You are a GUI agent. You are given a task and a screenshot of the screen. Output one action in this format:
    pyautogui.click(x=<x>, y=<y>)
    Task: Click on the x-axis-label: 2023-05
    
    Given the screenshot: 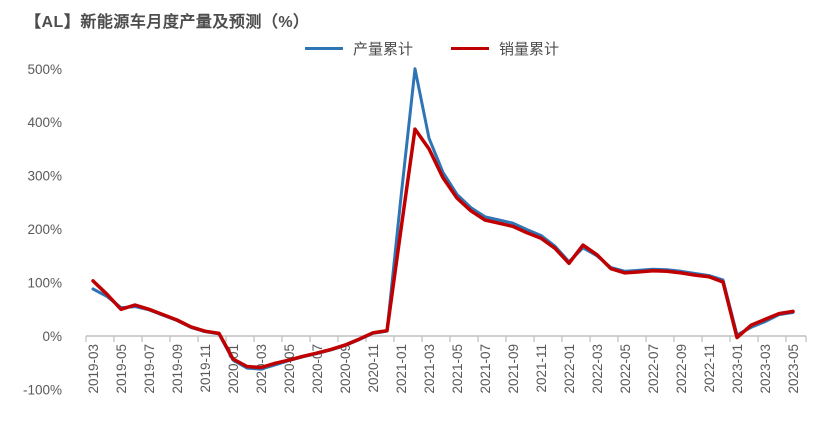 What is the action you would take?
    pyautogui.click(x=793, y=369)
    